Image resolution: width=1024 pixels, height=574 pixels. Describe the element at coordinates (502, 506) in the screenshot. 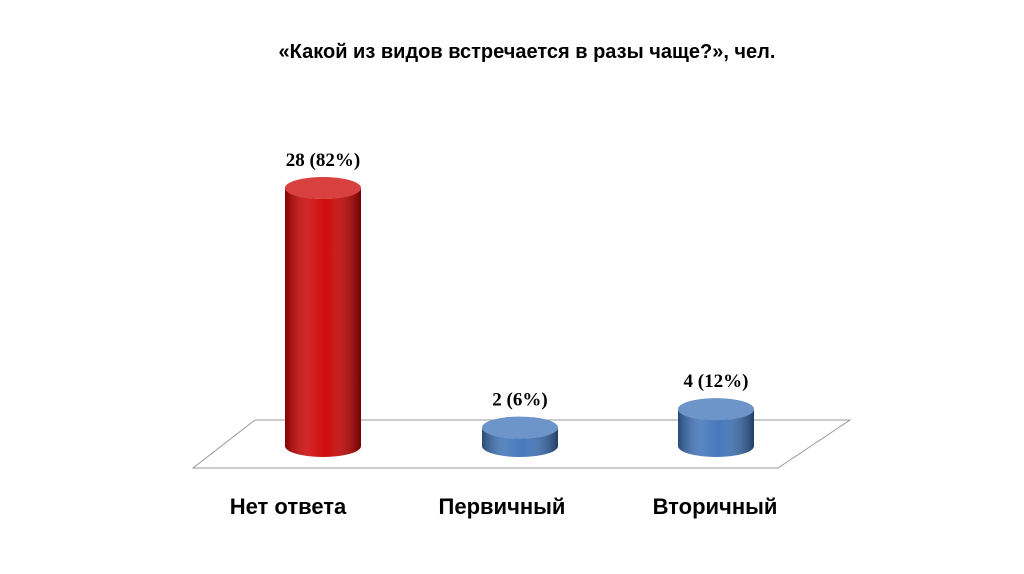

I see `x-tick-label: Первичный` at that location.